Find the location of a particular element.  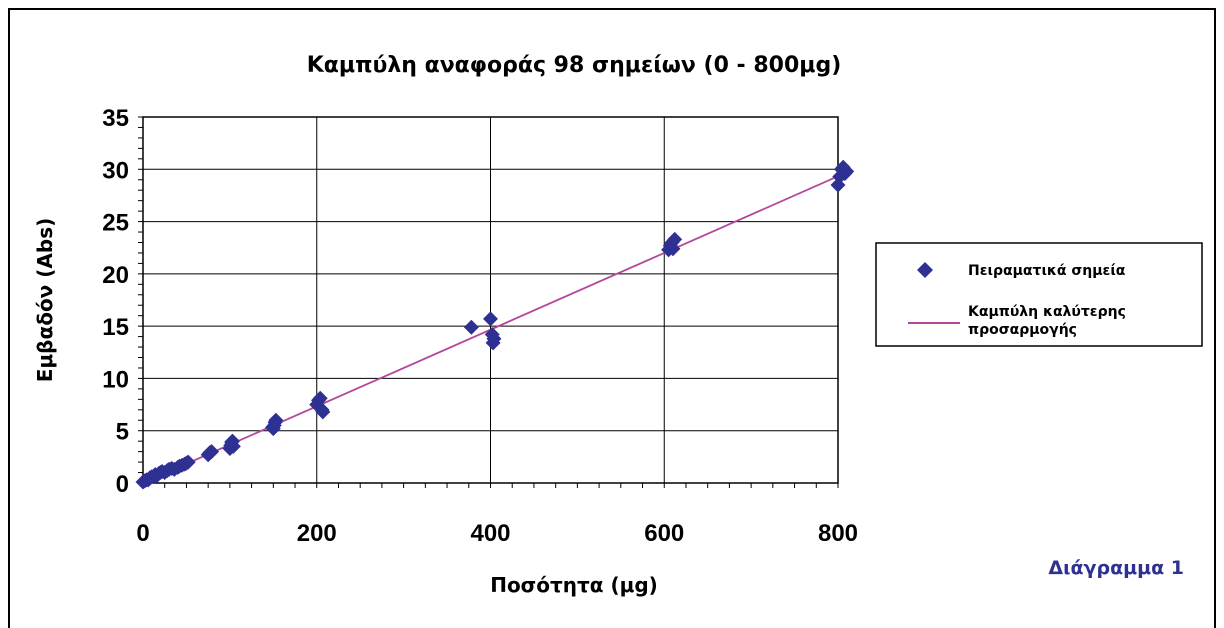

y-tick-label: 25 is located at coordinates (115, 223).